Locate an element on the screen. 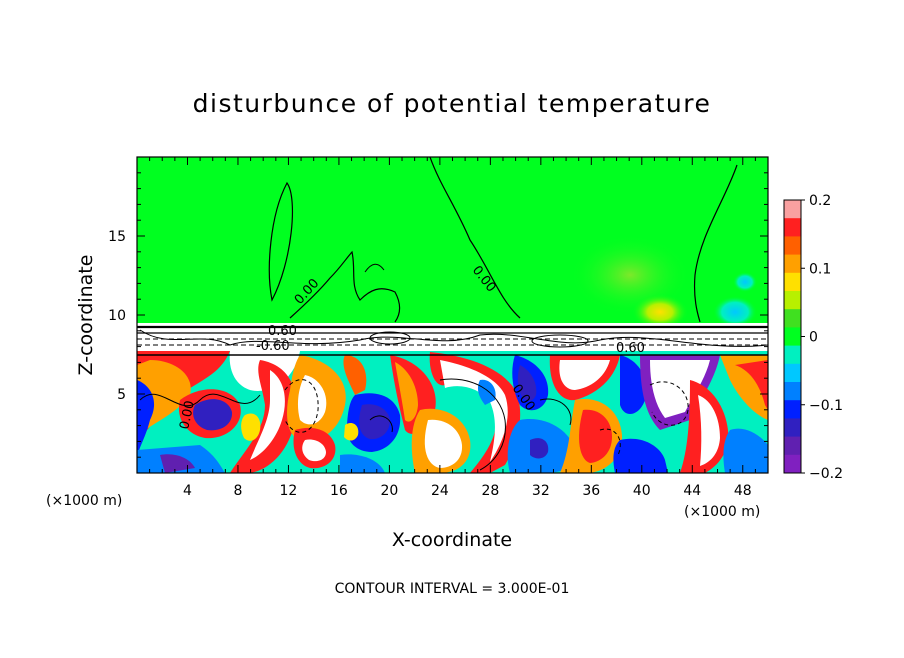  x-tick-label: 40 is located at coordinates (642, 491).